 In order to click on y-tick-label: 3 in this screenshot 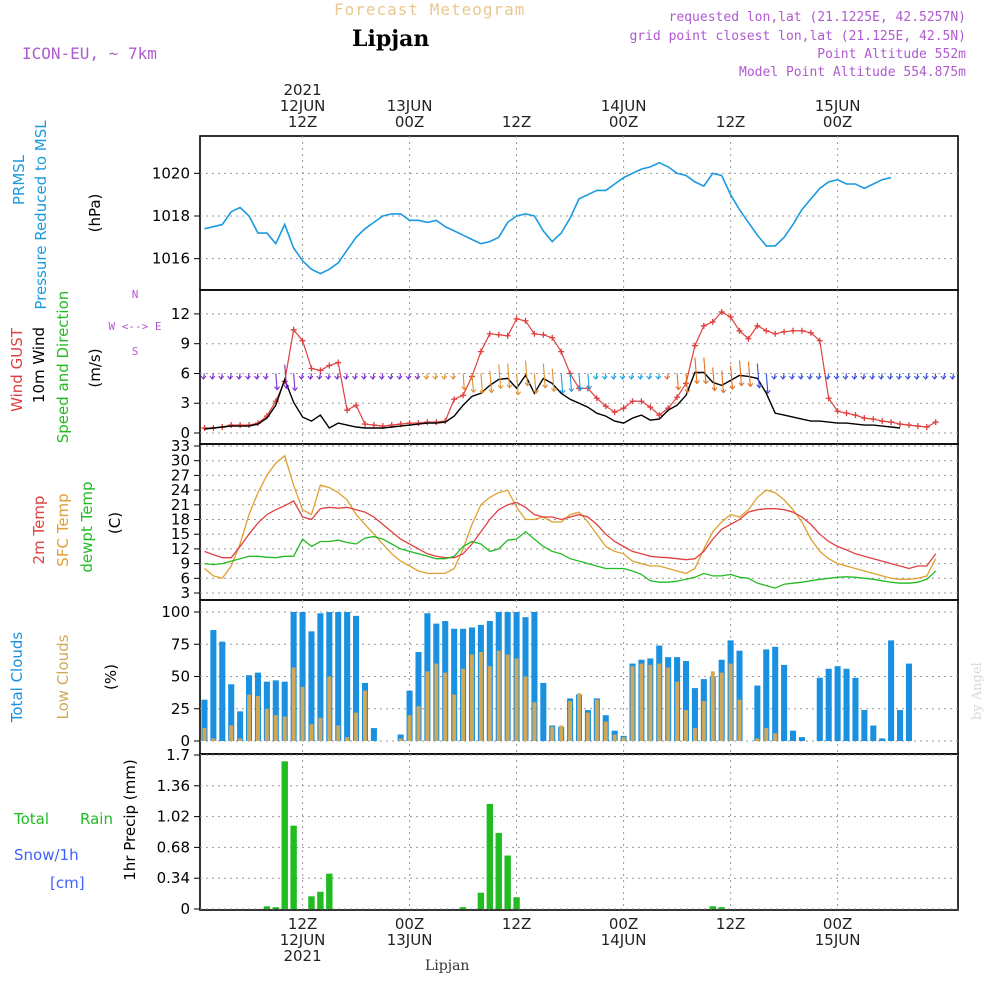, I will do `click(185, 403)`.